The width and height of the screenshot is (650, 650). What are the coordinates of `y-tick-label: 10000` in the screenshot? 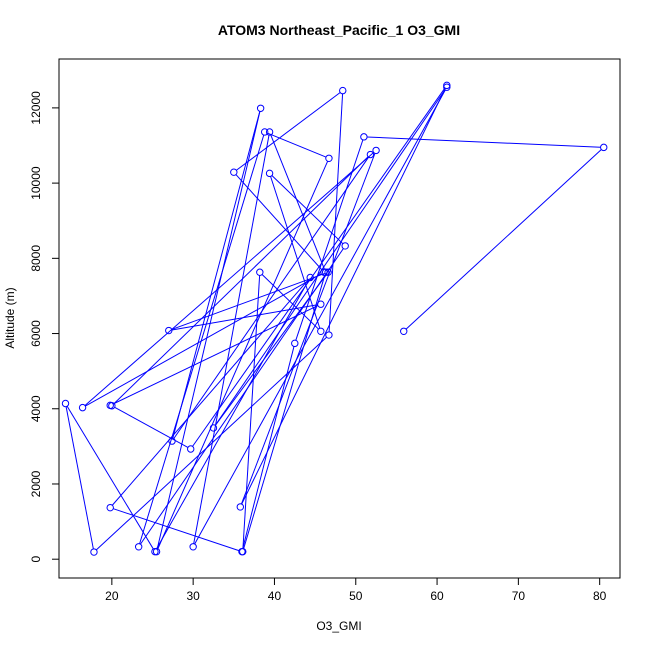 It's located at (36, 183).